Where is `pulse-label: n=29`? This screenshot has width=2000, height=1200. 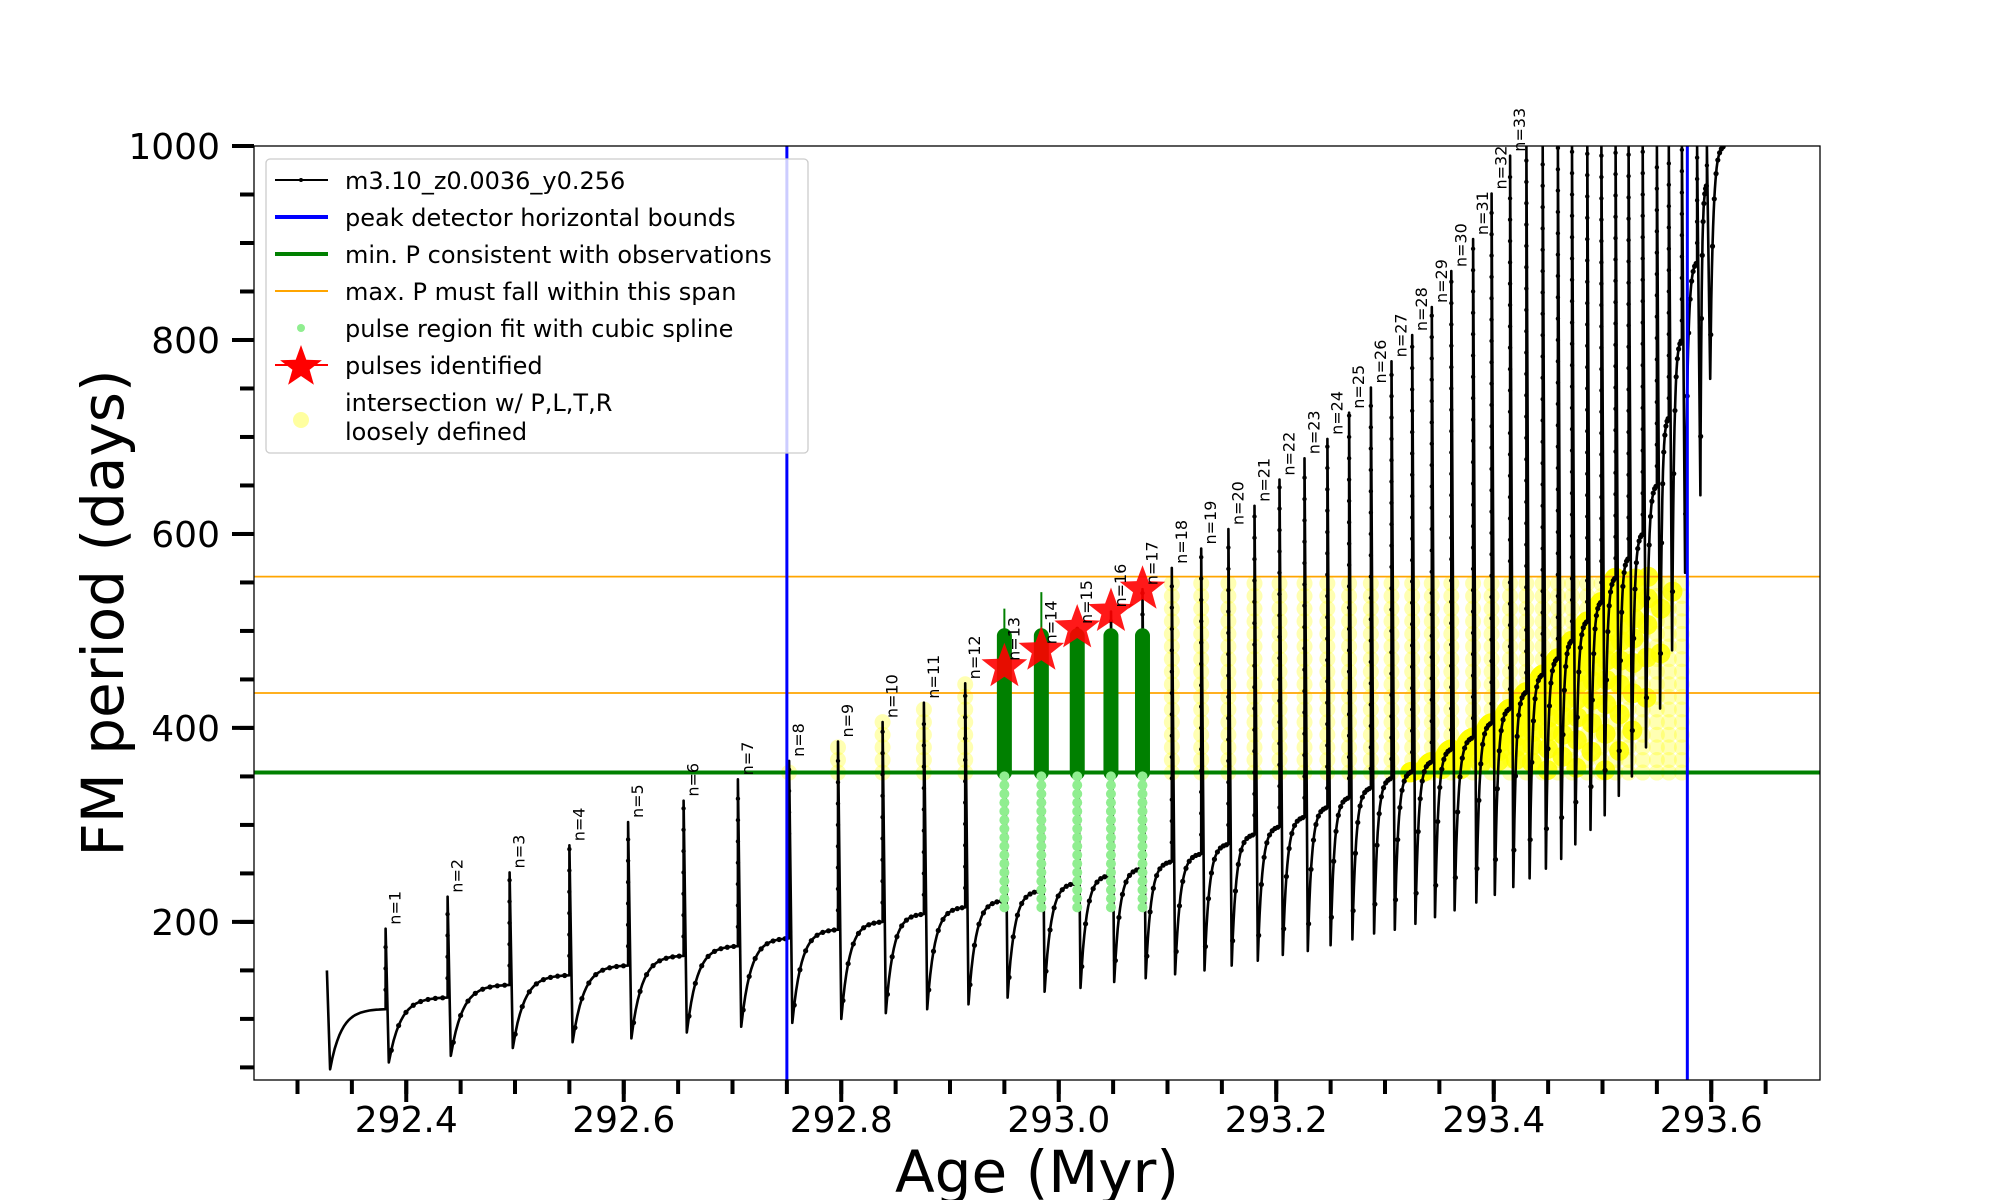
pulse-label: n=29 is located at coordinates (1441, 281).